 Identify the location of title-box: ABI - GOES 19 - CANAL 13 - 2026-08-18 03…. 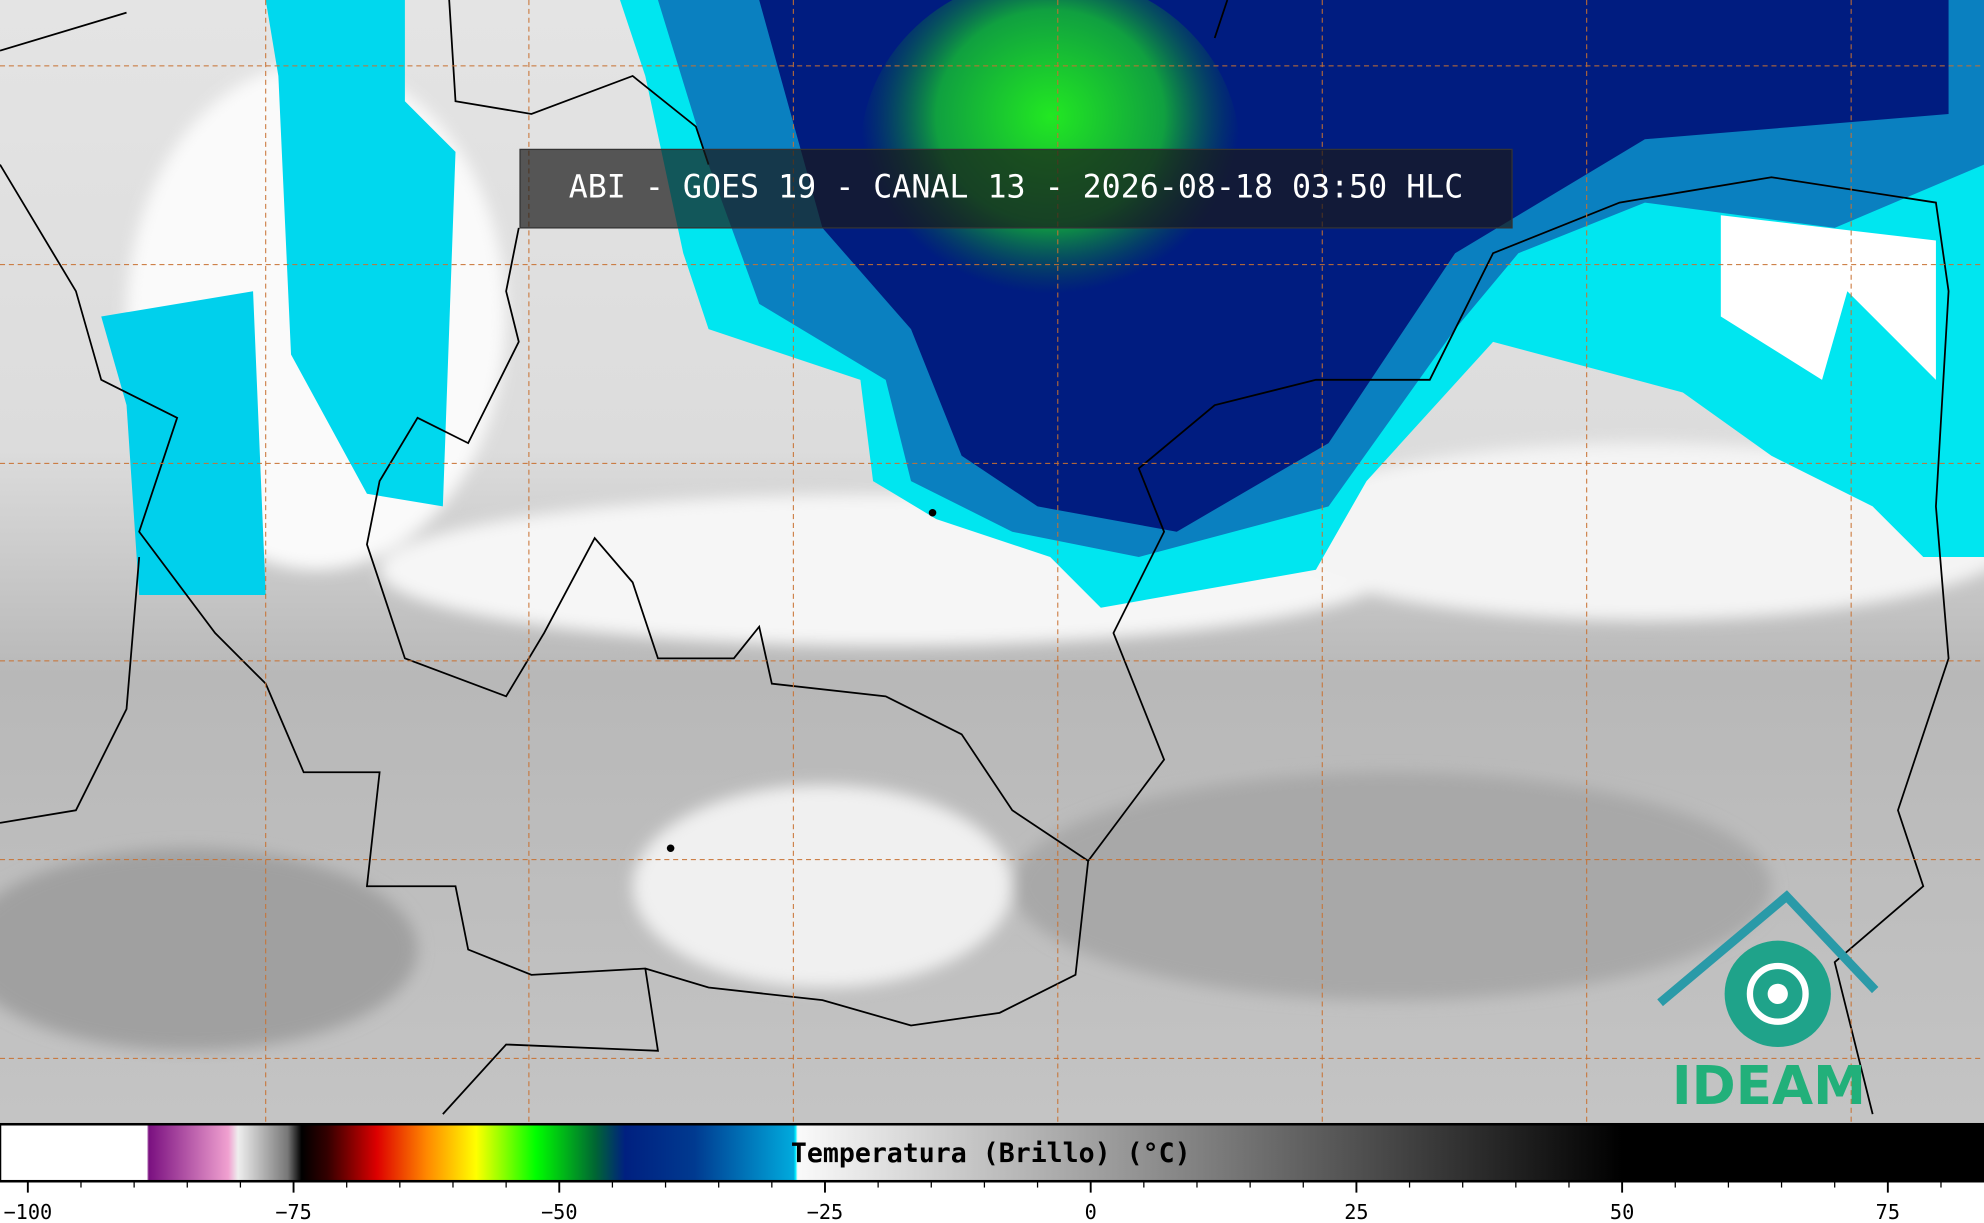
(1016, 188).